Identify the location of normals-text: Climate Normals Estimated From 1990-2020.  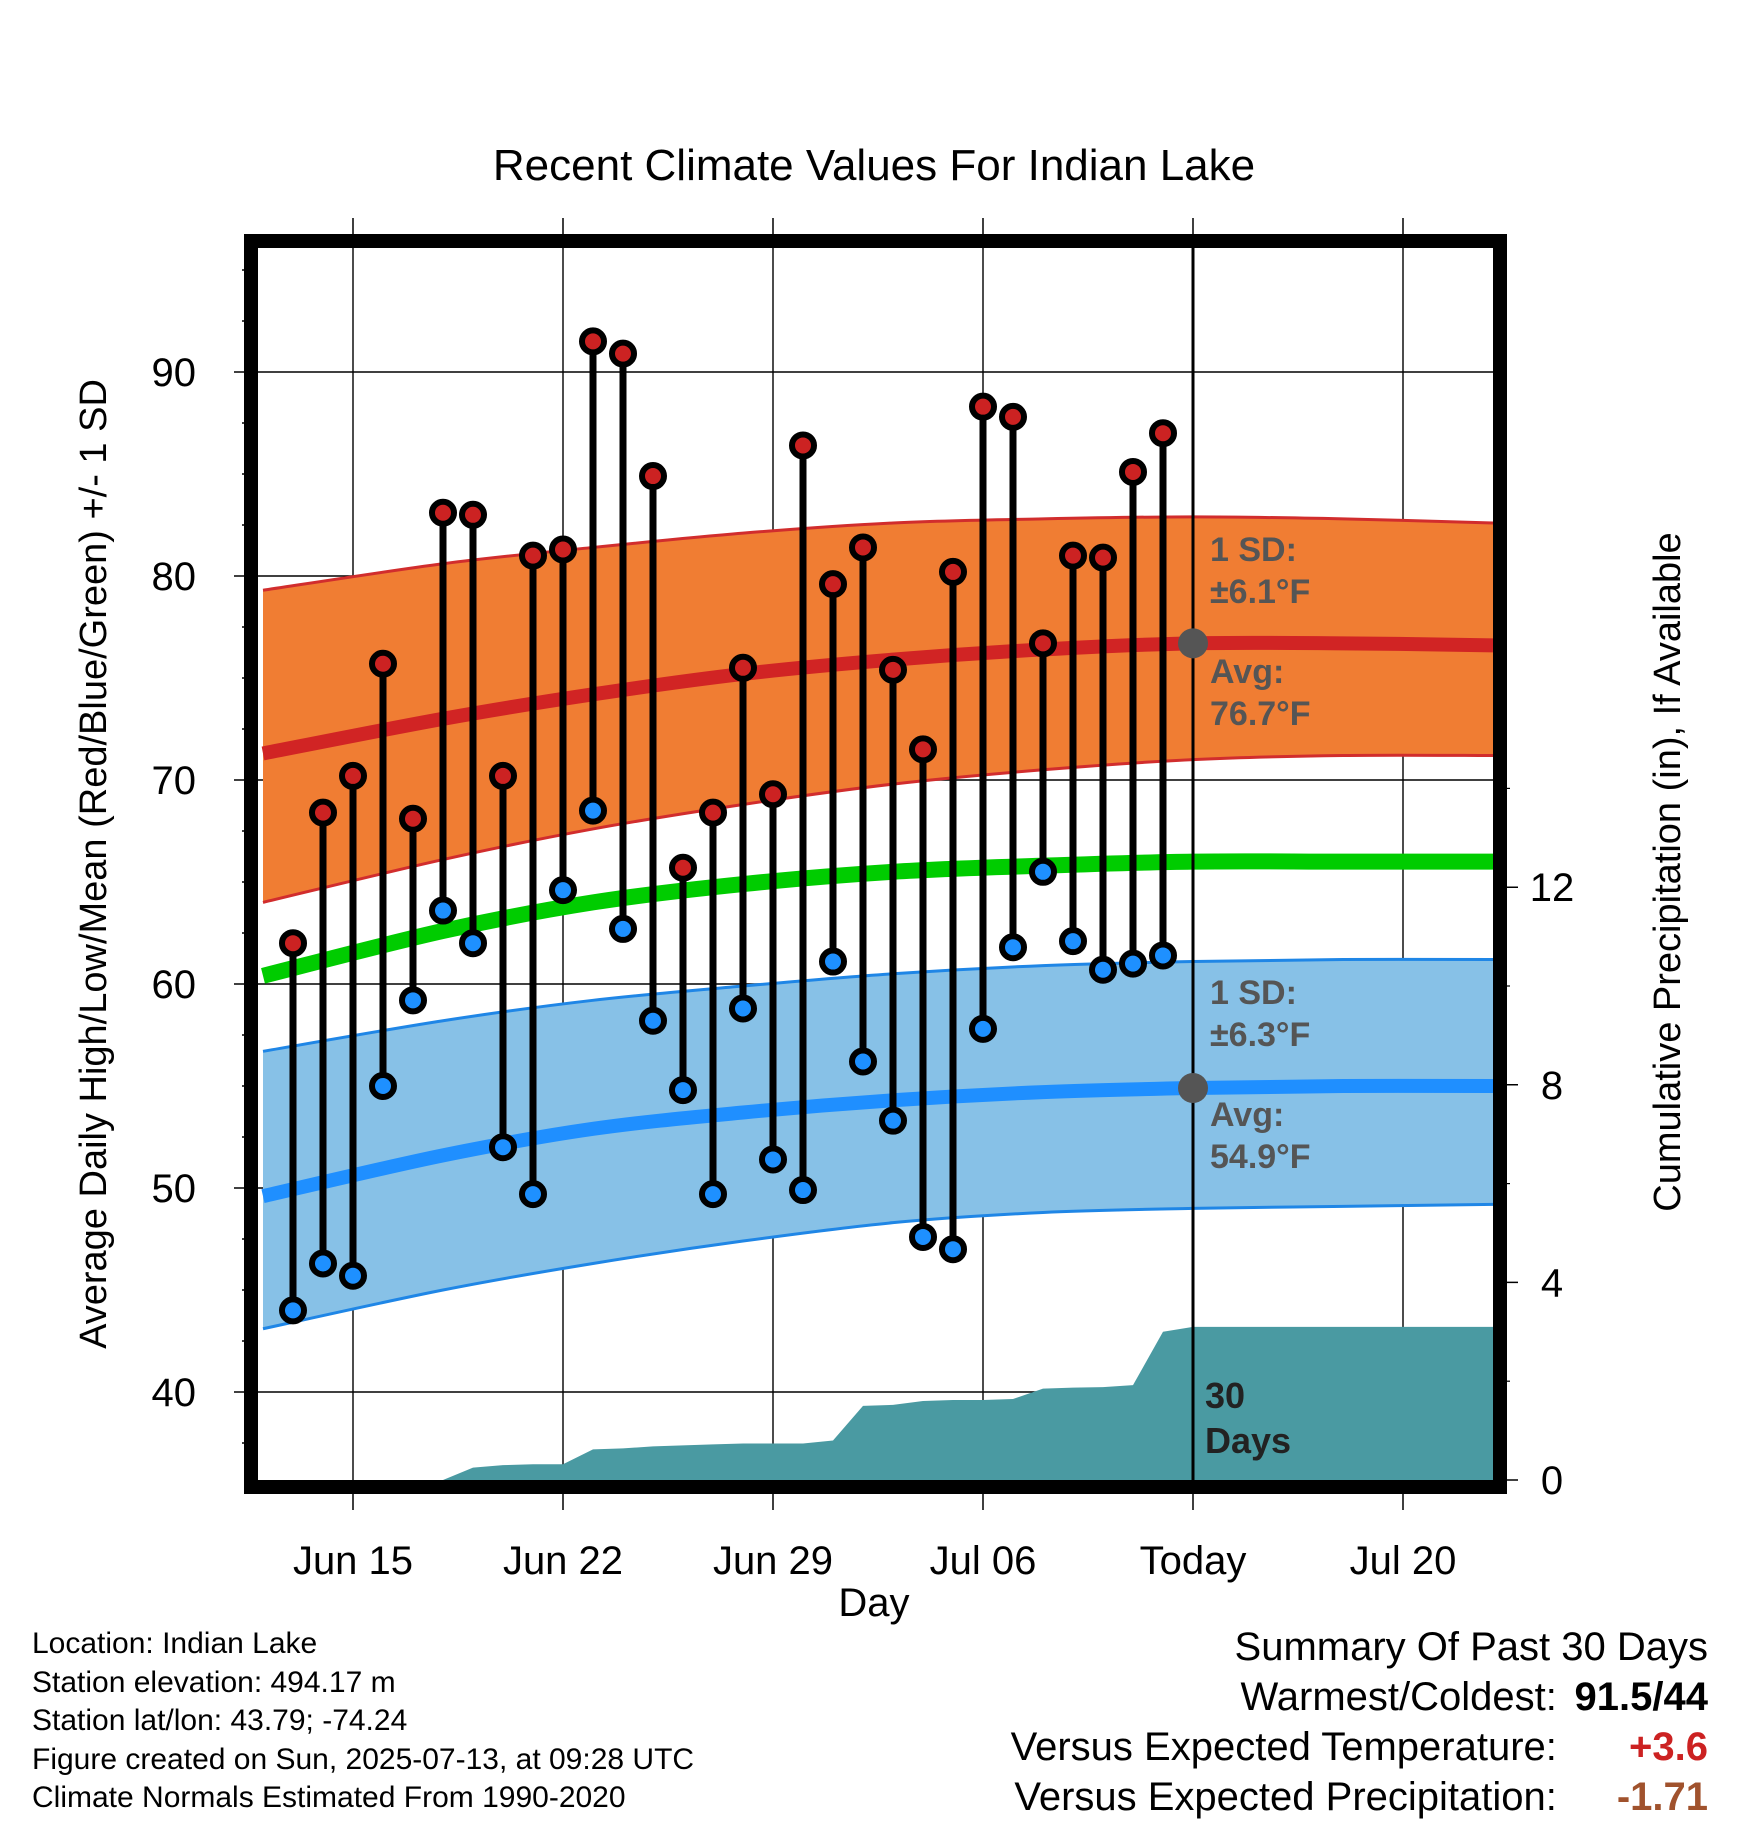
(329, 1797).